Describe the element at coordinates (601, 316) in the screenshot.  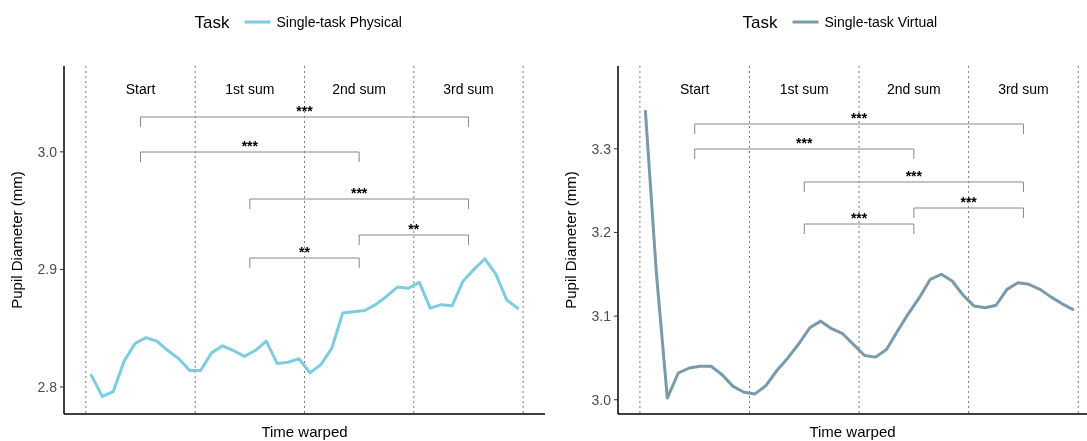
I see `y-tick-label: 3.1` at that location.